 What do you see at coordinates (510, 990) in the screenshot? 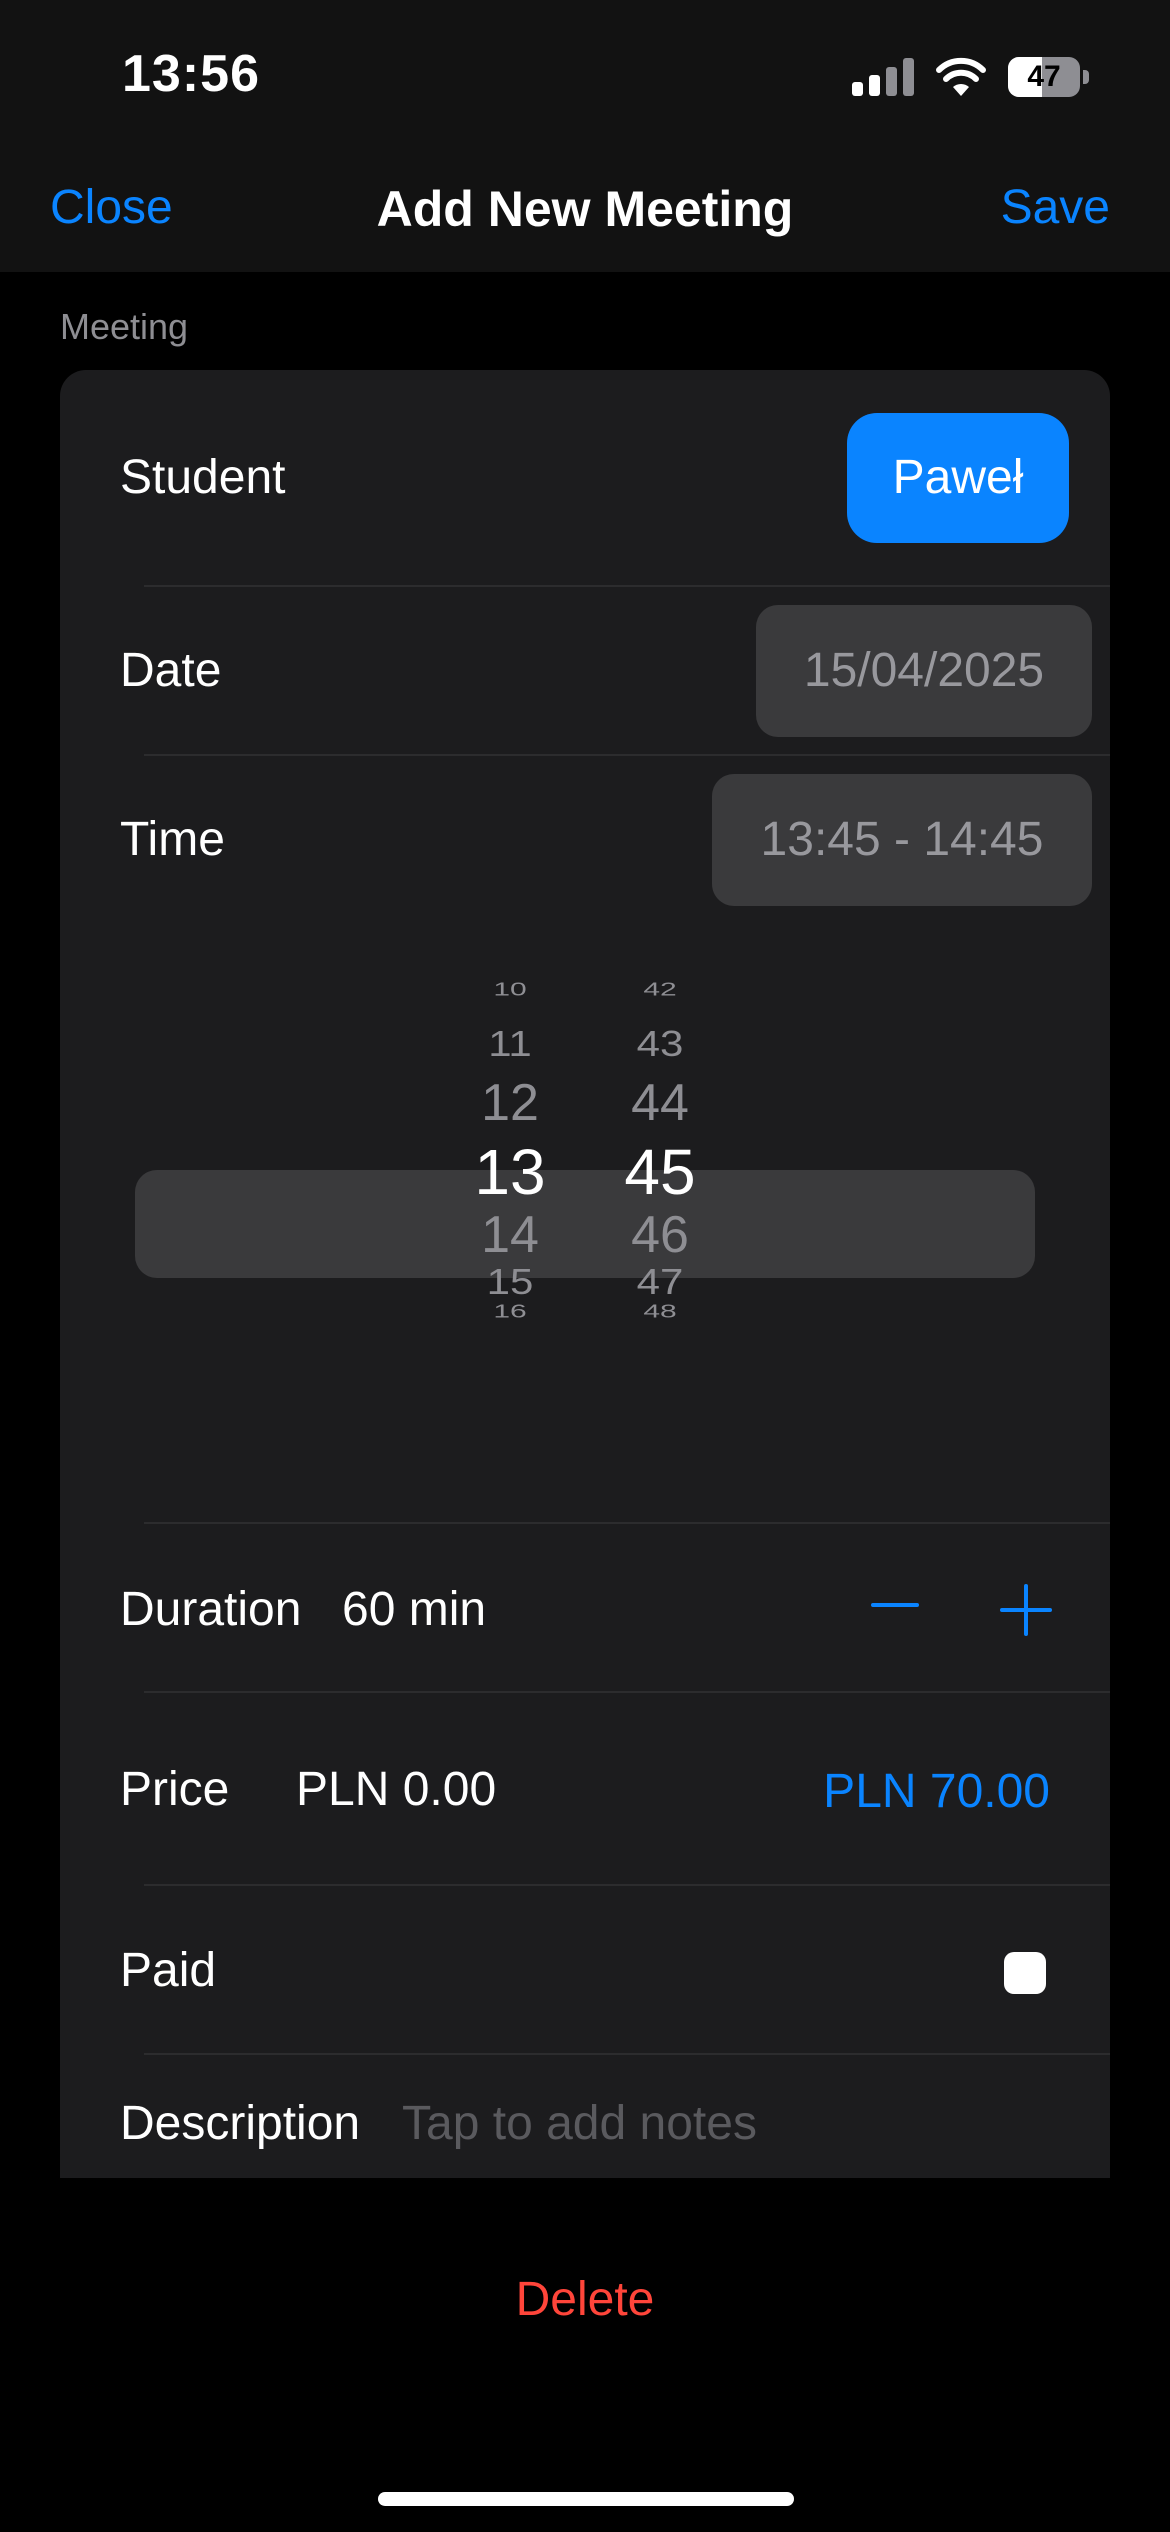
I see `hour-option: 10` at bounding box center [510, 990].